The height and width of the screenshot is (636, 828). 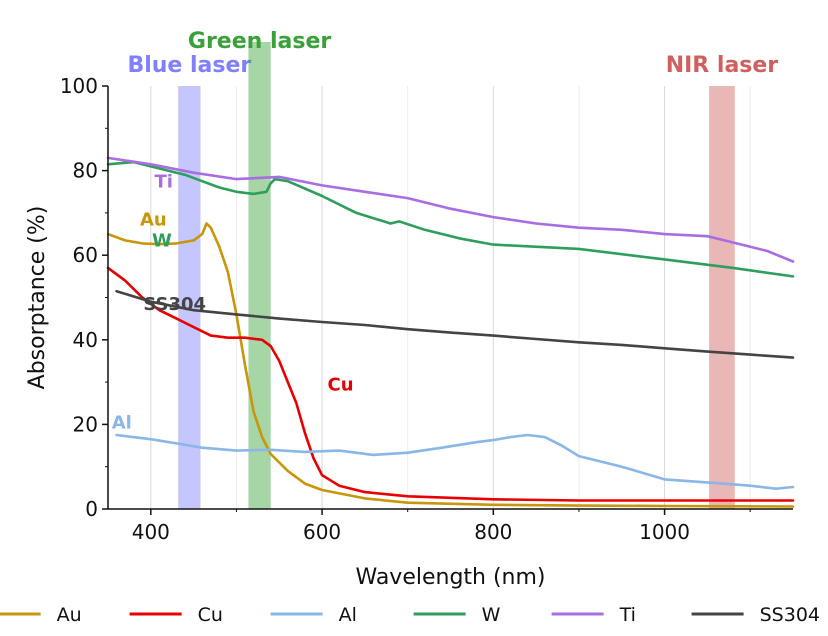 I want to click on series-line-ss304, so click(x=455, y=324).